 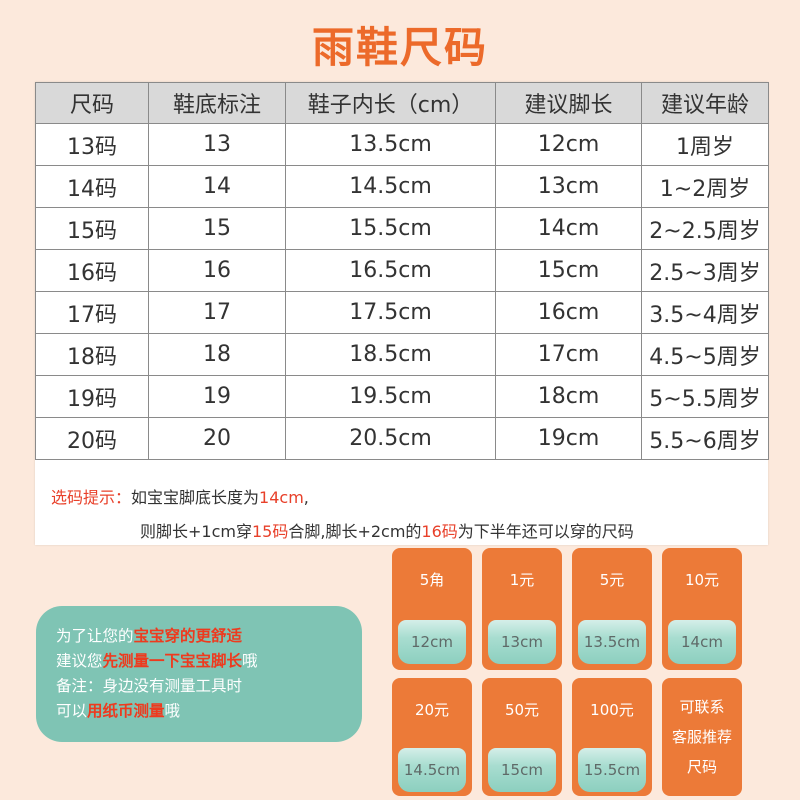 I want to click on table-cell: 15cm, so click(x=568, y=270).